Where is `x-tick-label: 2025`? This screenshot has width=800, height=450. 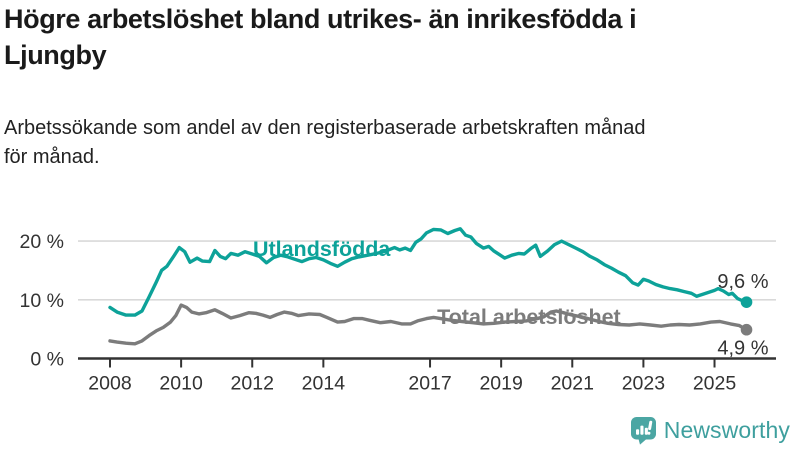 x-tick-label: 2025 is located at coordinates (715, 384).